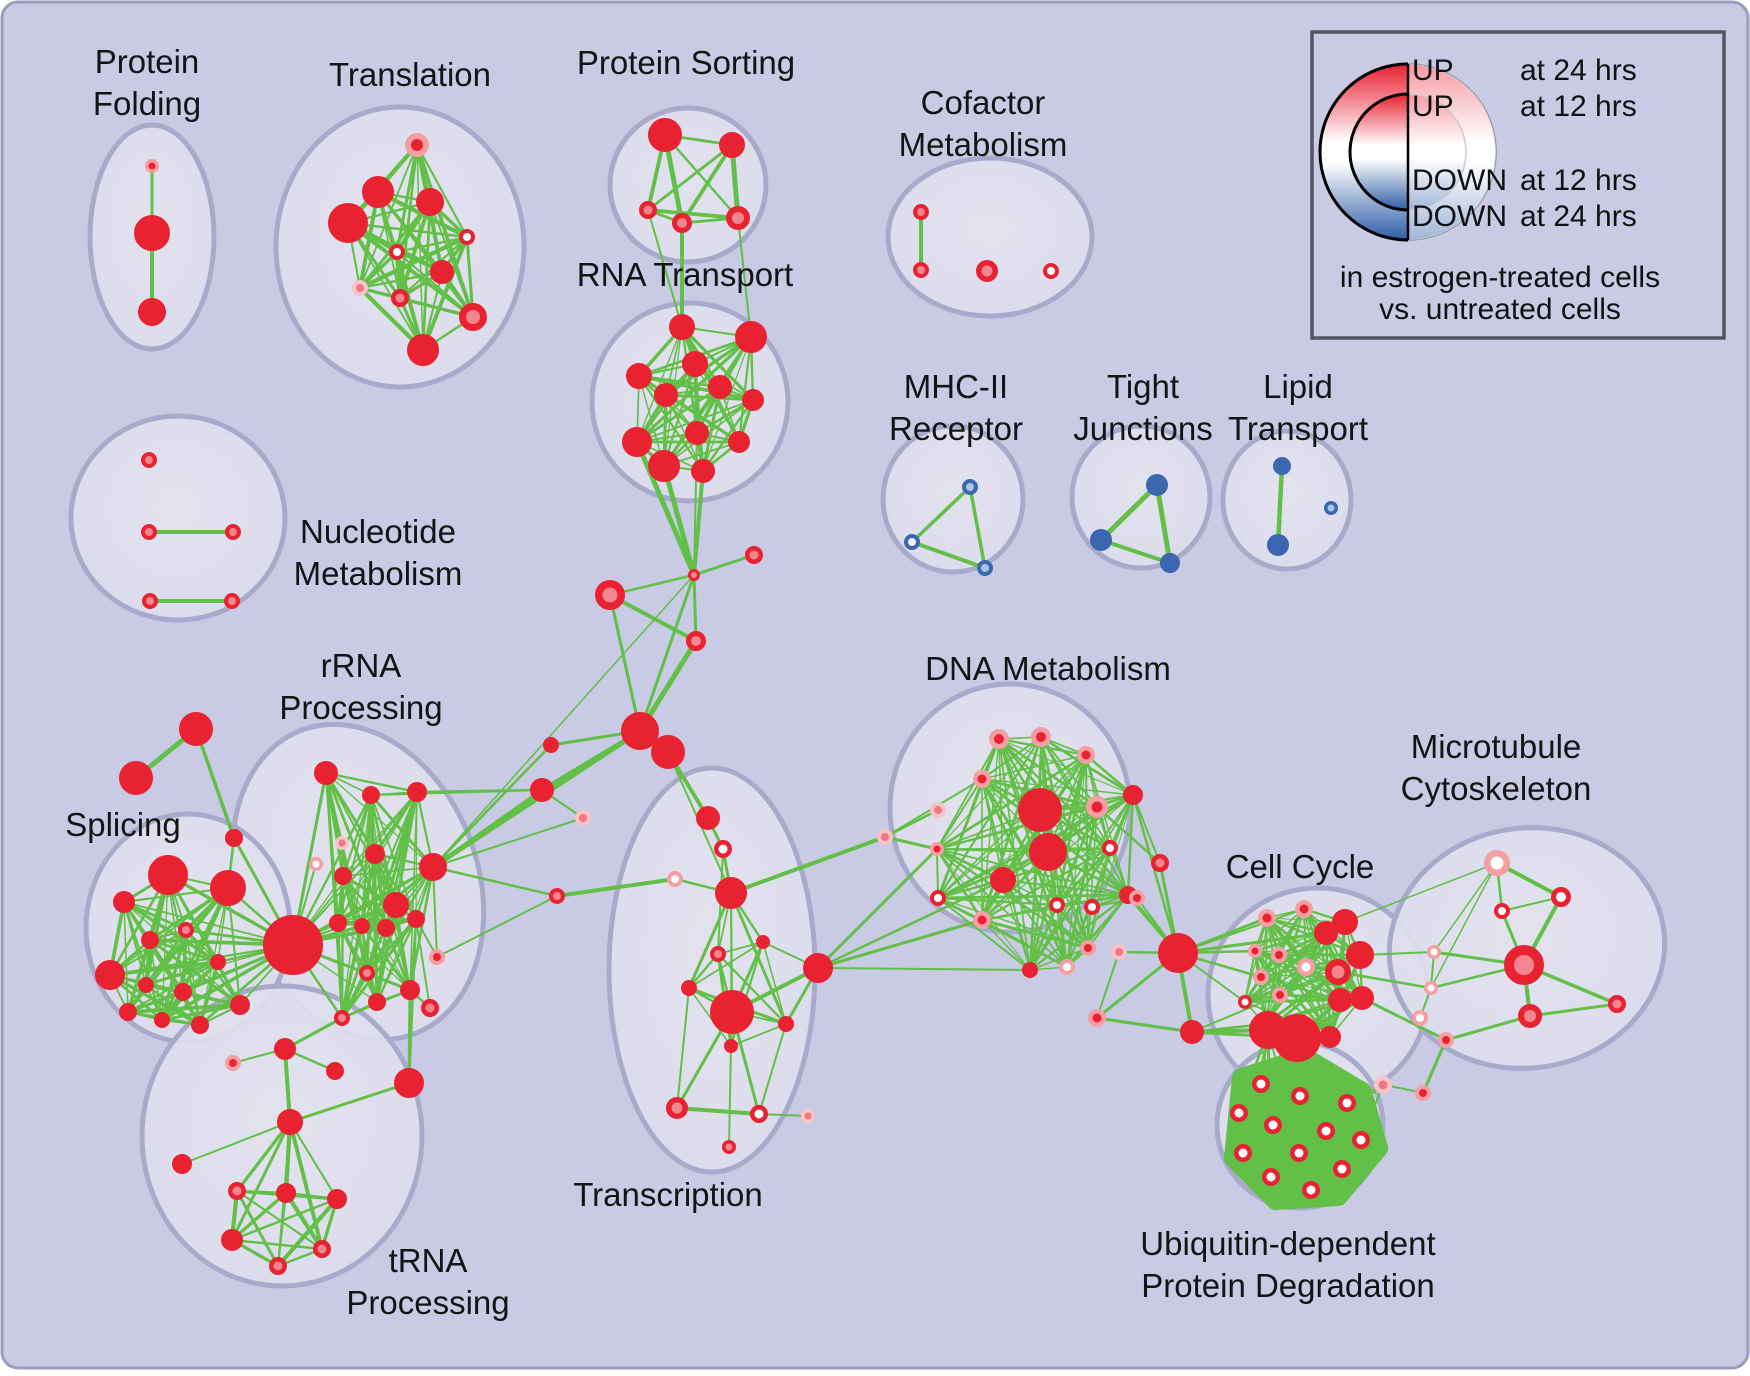 Image resolution: width=1750 pixels, height=1376 pixels. What do you see at coordinates (668, 1194) in the screenshot?
I see `cluster-label-transcription: Transcription` at bounding box center [668, 1194].